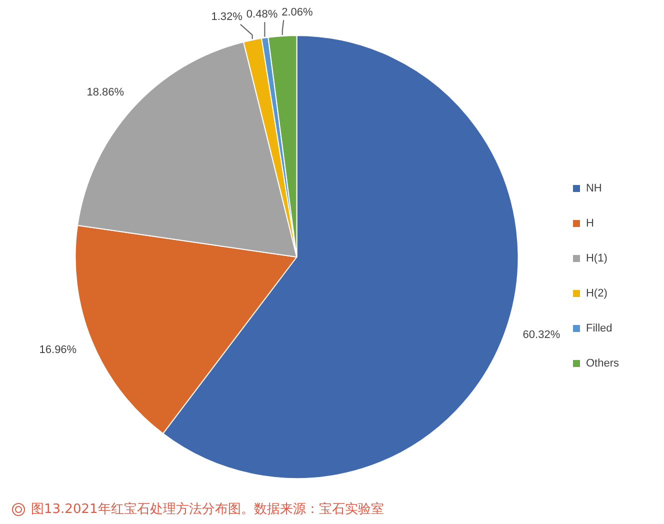 This screenshot has width=664, height=524. Describe the element at coordinates (597, 258) in the screenshot. I see `legend-label: H(1)` at that location.